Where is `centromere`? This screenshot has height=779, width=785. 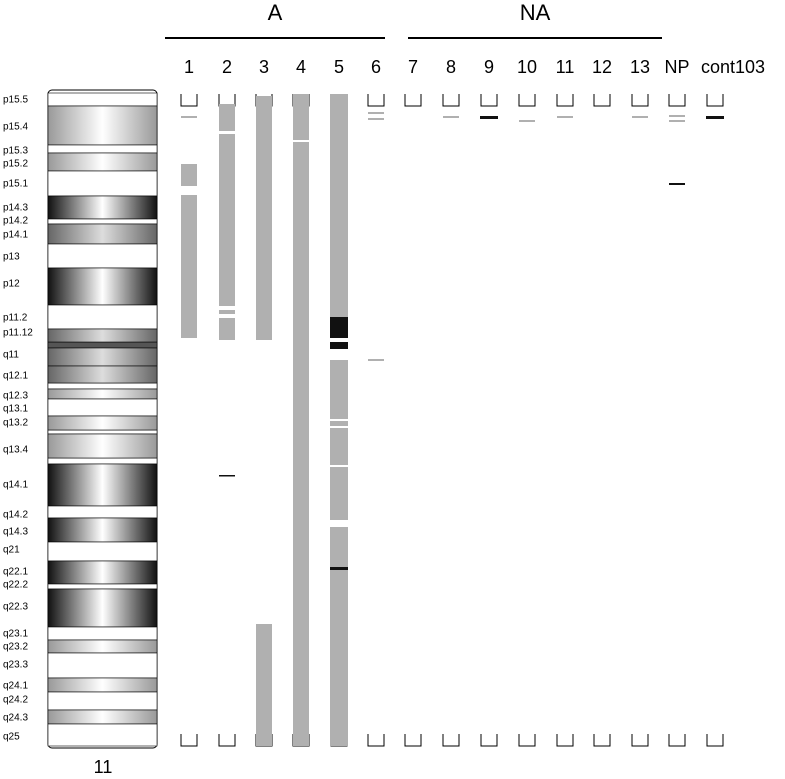 centromere is located at coordinates (102, 345).